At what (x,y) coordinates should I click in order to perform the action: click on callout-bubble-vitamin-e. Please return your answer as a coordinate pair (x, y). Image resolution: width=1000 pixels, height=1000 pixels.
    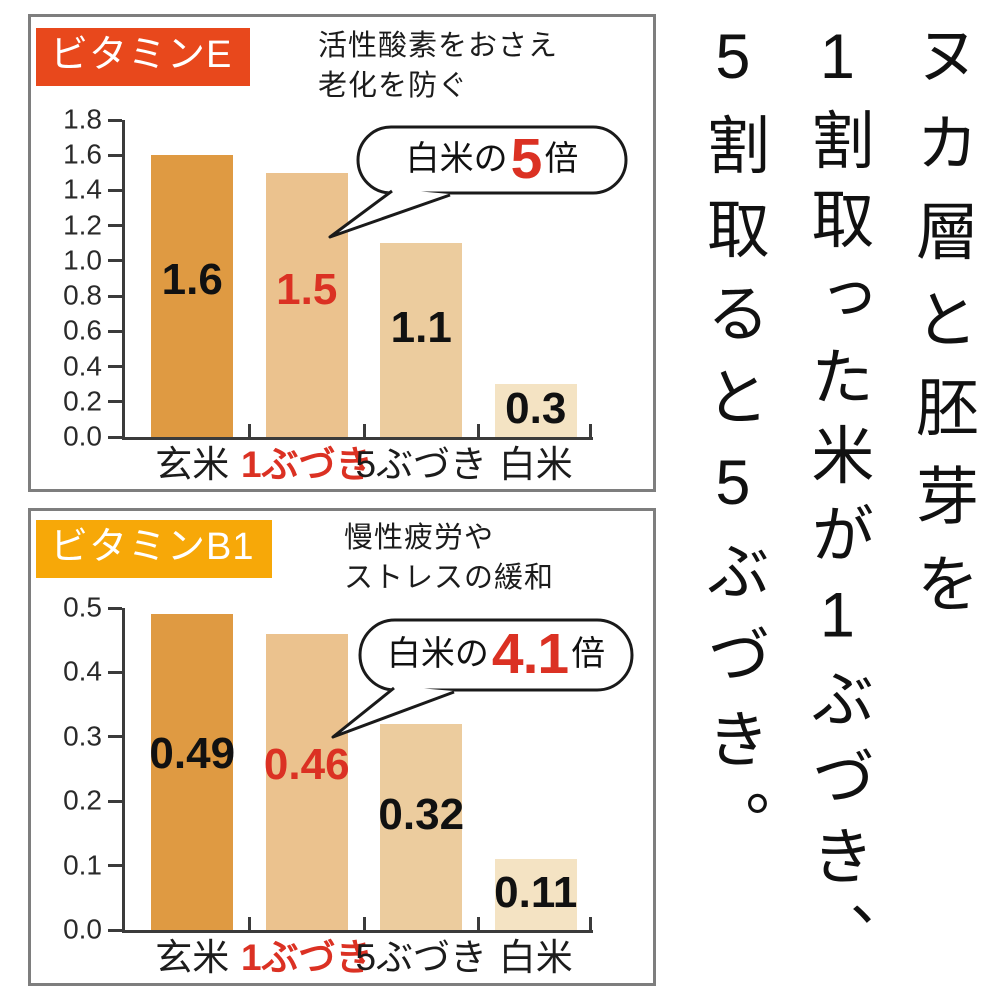
    Looking at the image, I should click on (478, 182).